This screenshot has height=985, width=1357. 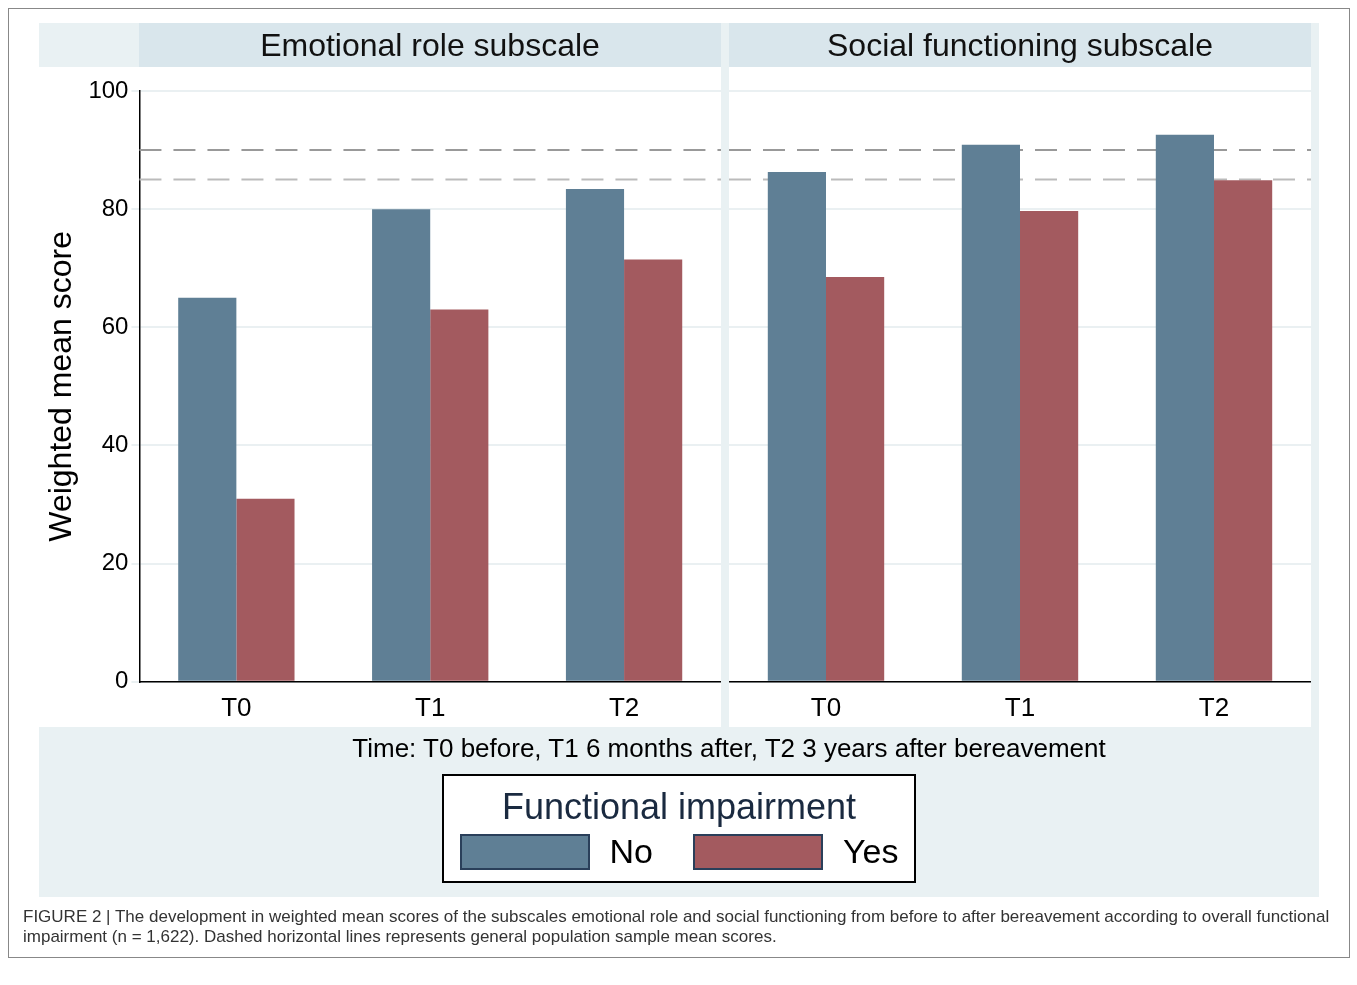 What do you see at coordinates (115, 562) in the screenshot?
I see `y-tick-label: 20` at bounding box center [115, 562].